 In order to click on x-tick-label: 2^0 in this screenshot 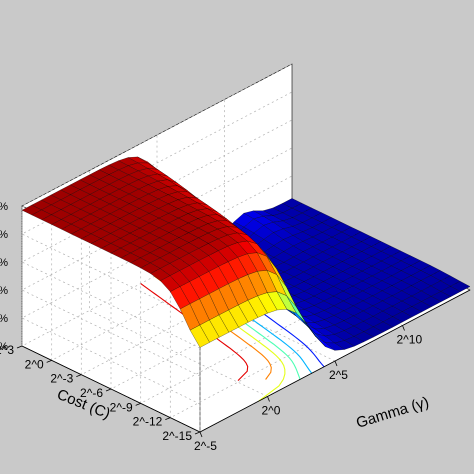, I will do `click(271, 411)`.